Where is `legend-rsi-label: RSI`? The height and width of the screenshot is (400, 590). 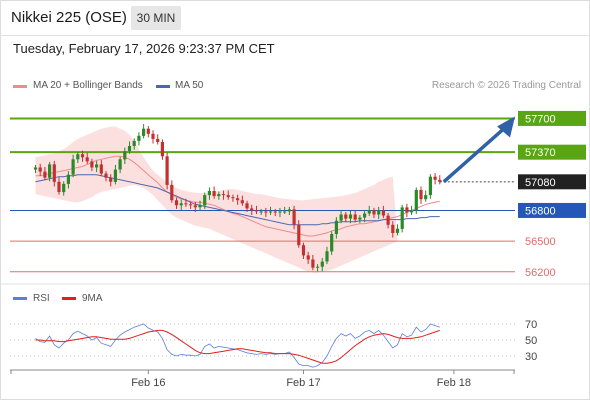 legend-rsi-label: RSI is located at coordinates (41, 298).